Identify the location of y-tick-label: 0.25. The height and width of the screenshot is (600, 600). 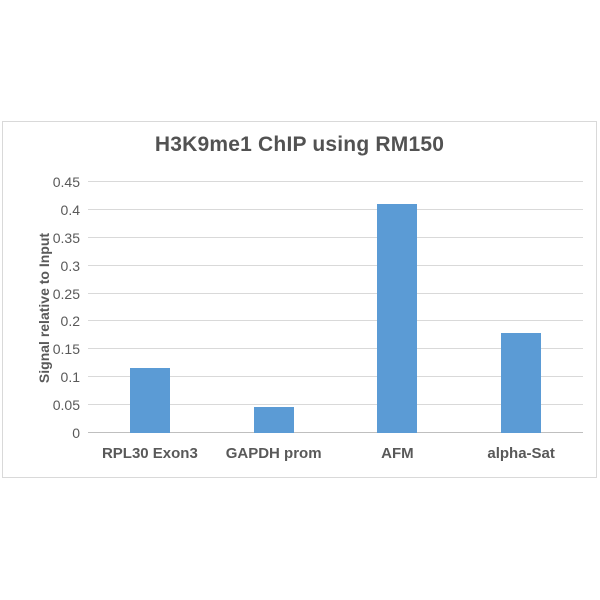
(66, 293).